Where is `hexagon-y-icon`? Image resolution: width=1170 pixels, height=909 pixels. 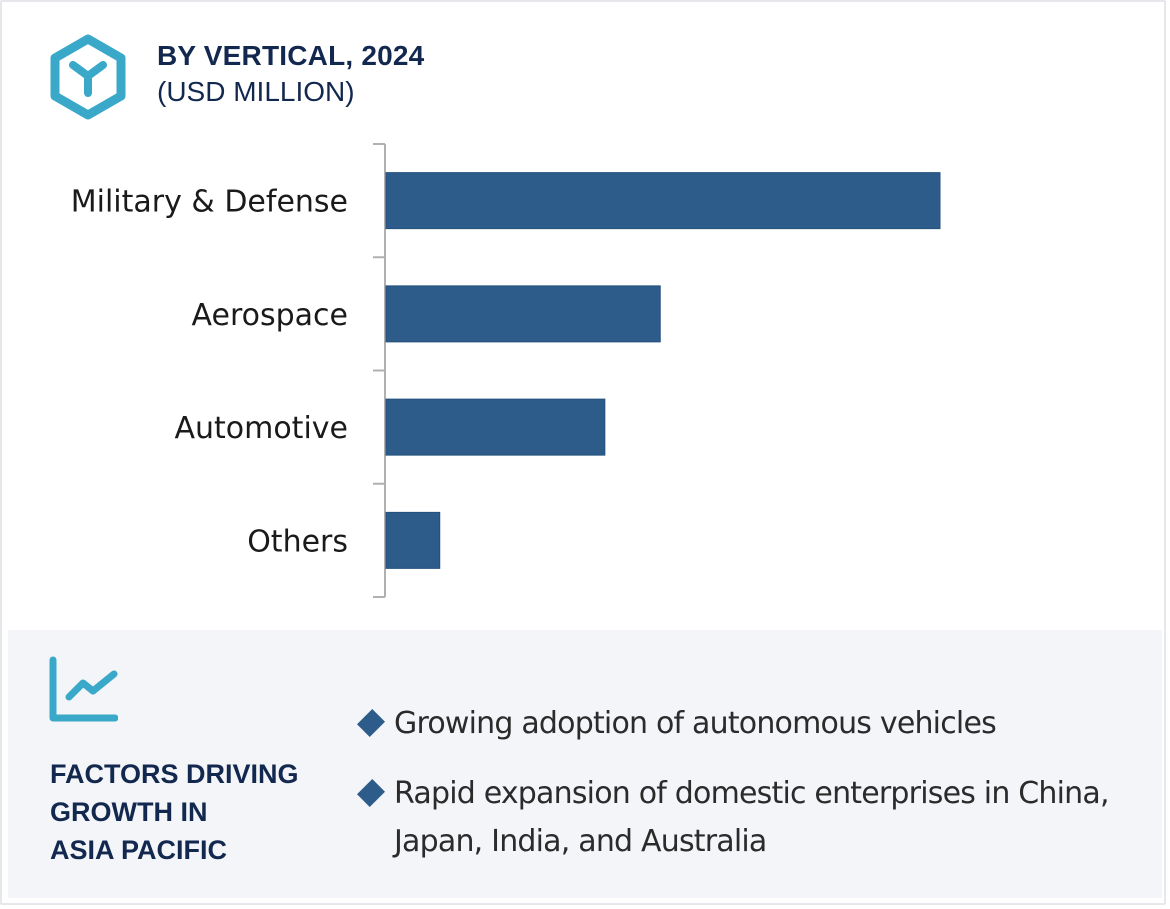
hexagon-y-icon is located at coordinates (88, 77).